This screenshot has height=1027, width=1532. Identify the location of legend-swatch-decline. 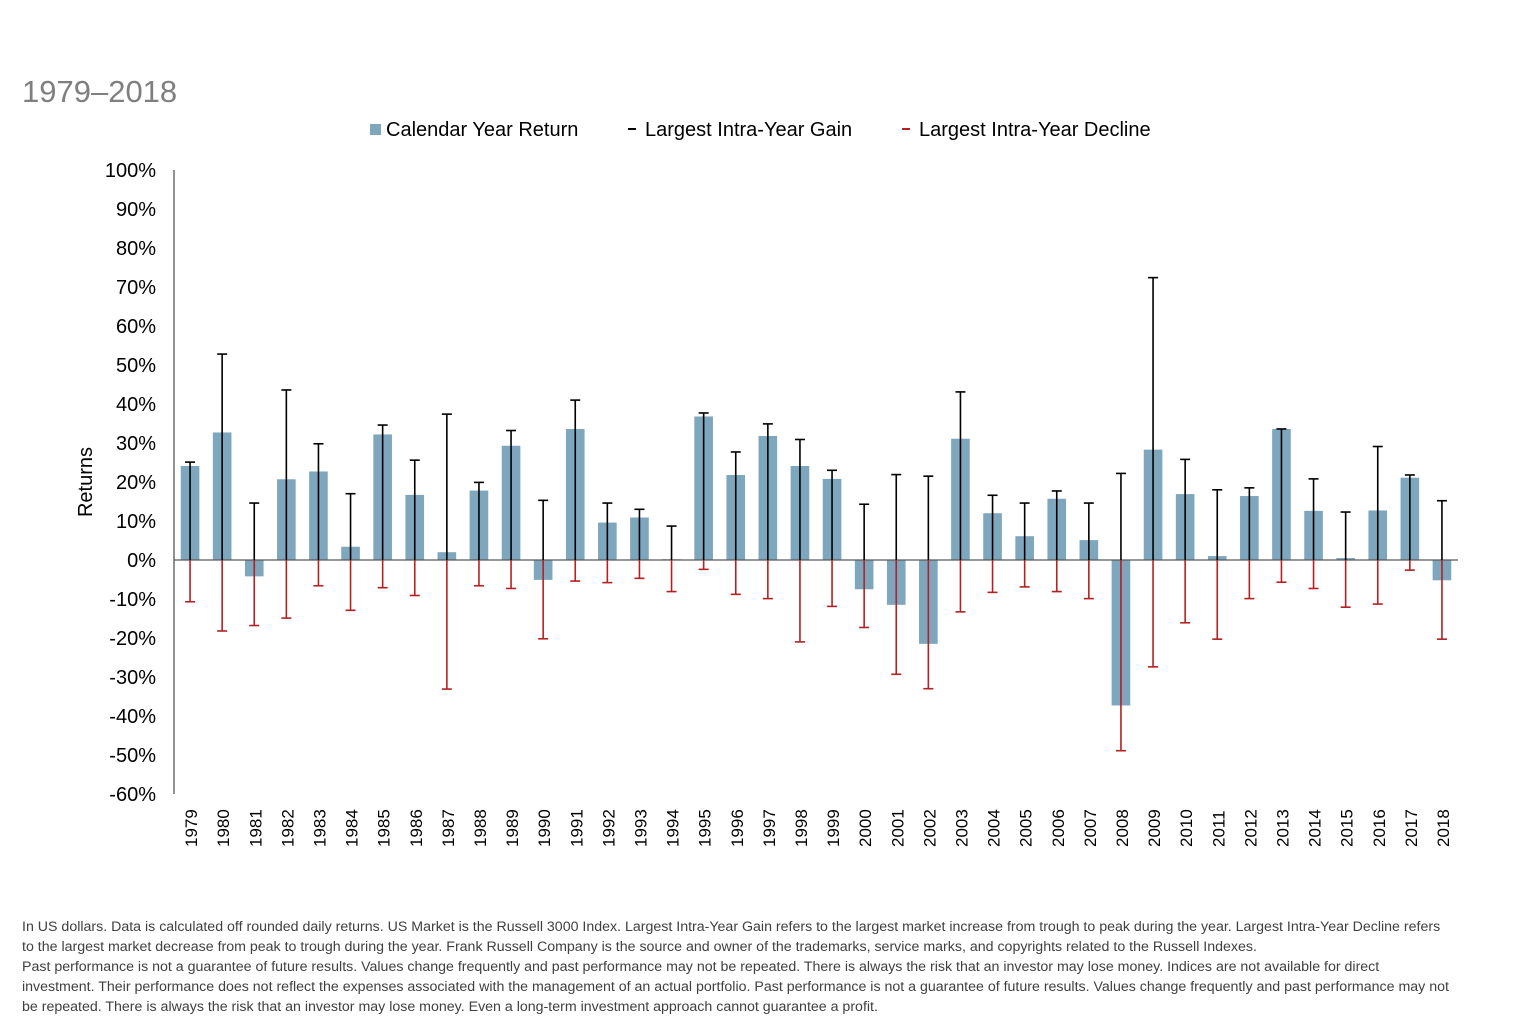
(906, 129).